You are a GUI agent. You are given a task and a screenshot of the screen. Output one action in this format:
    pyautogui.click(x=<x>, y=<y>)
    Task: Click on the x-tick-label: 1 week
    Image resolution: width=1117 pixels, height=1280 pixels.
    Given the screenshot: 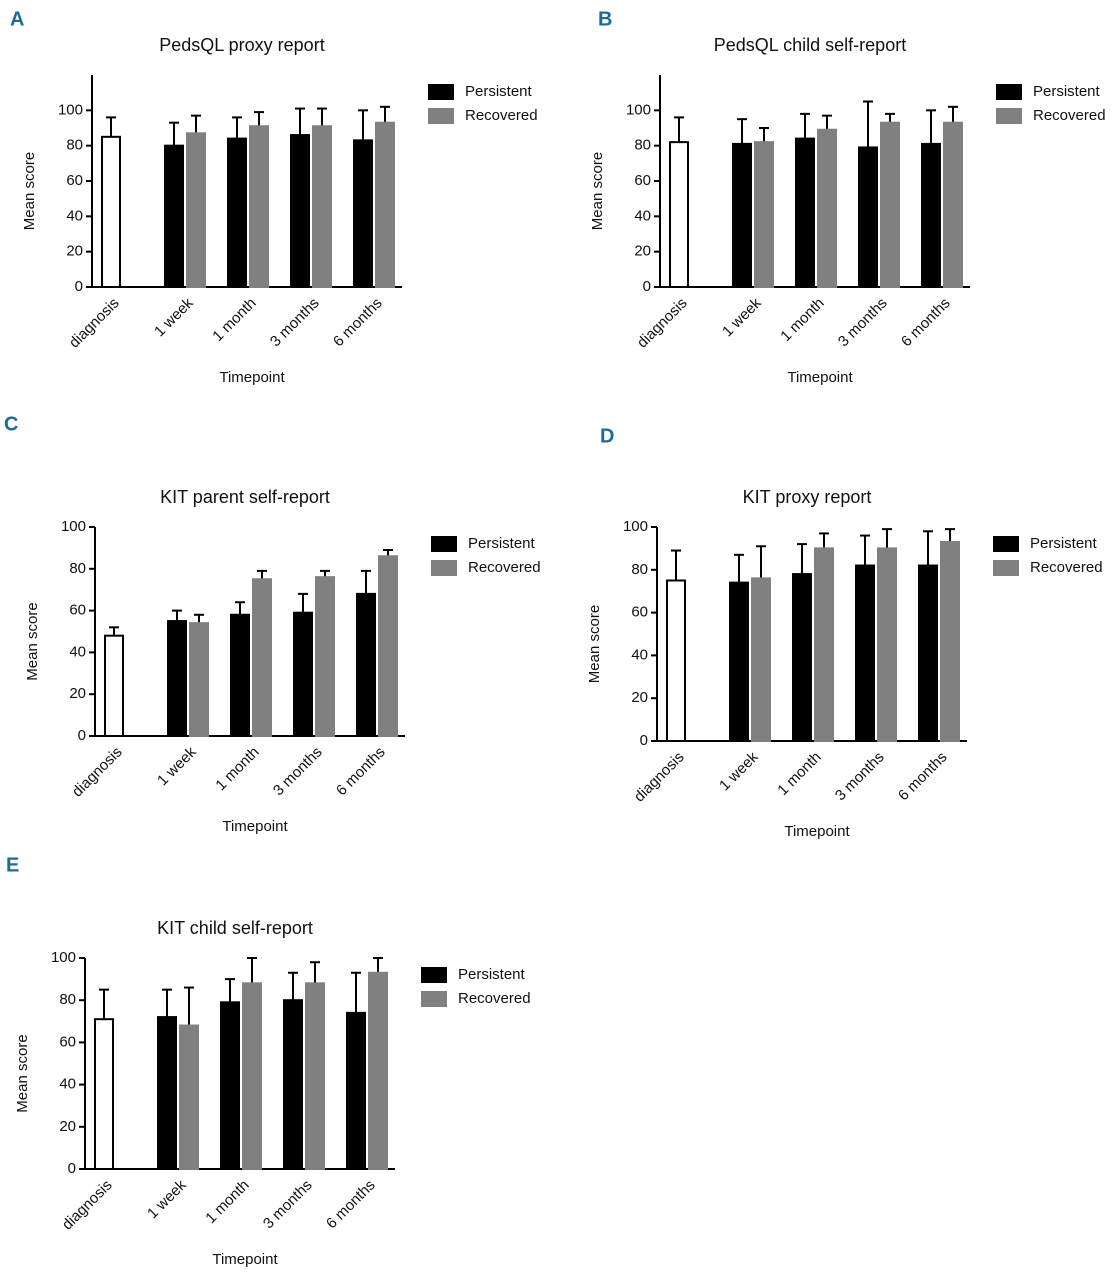 What is the action you would take?
    pyautogui.click(x=177, y=766)
    